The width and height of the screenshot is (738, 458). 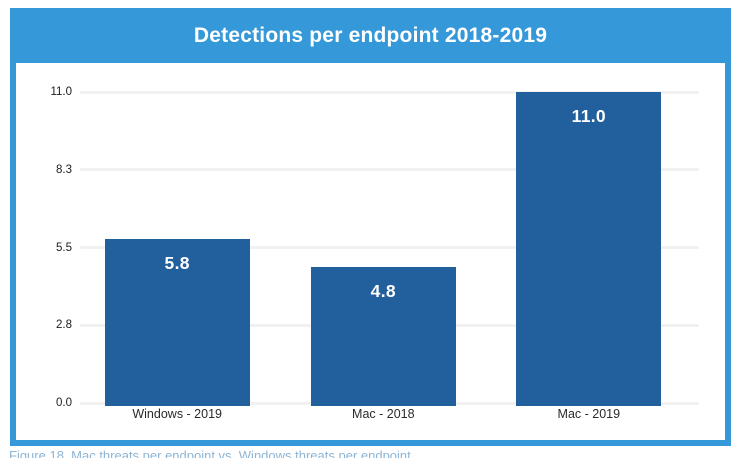 I want to click on bar-value-label: 11.0, so click(x=588, y=116).